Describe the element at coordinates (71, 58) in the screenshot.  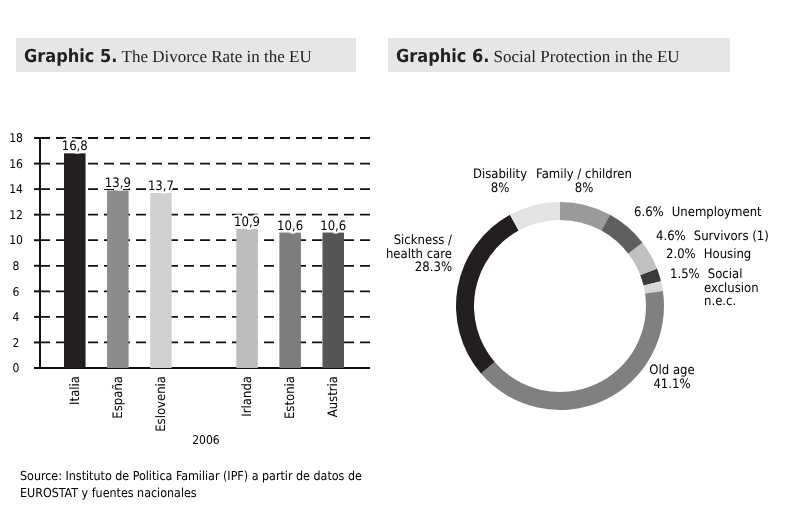
I see `chart-title: Graphic 5.` at that location.